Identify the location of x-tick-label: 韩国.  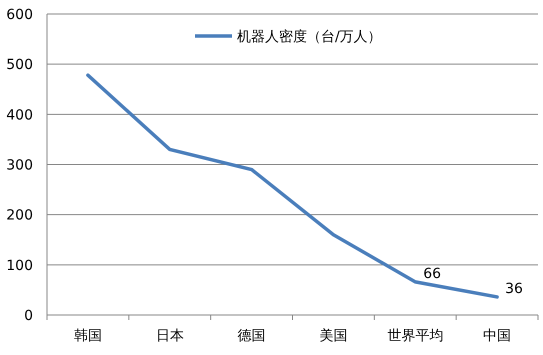
(88, 336).